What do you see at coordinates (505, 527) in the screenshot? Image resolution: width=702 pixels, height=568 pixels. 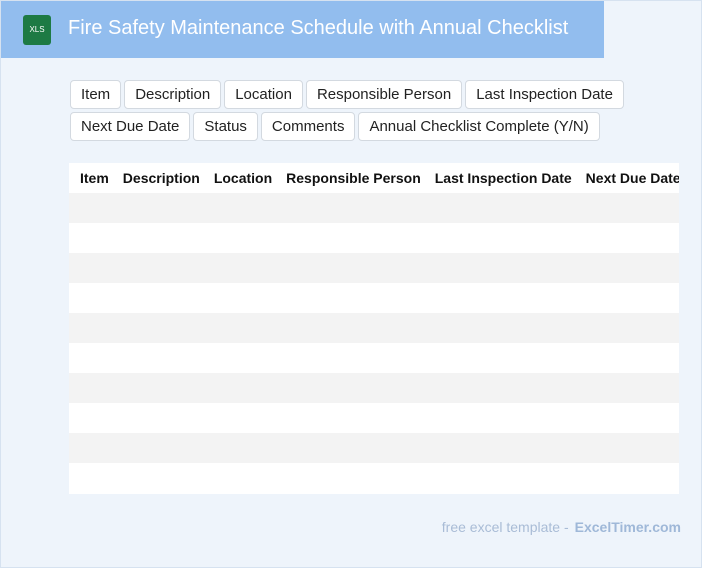 I see `footer-text: free excel template -` at bounding box center [505, 527].